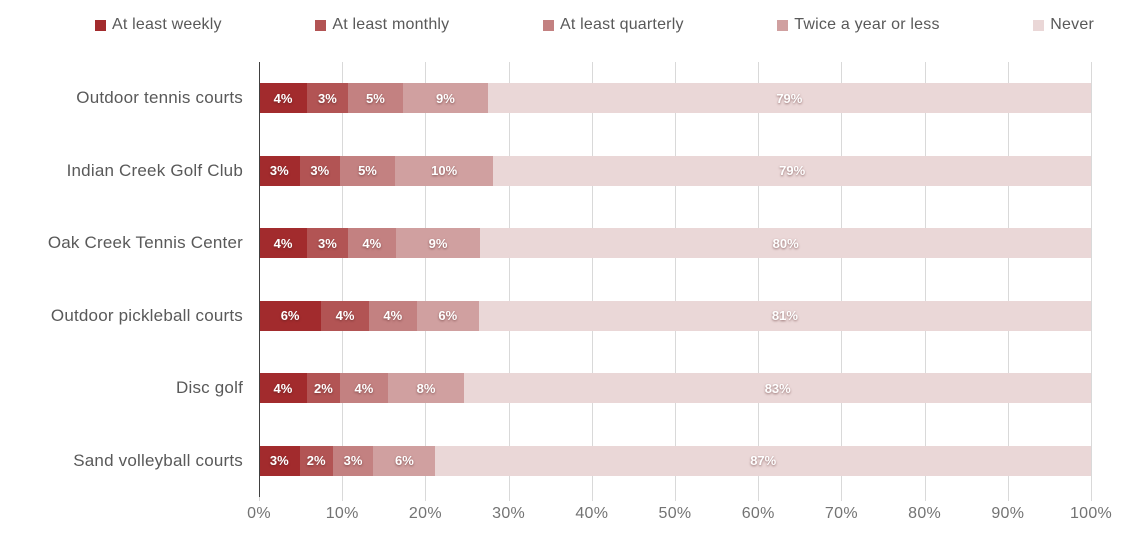 The image size is (1142, 540). Describe the element at coordinates (146, 315) in the screenshot. I see `category-label: Outdoor pickleball courts` at that location.